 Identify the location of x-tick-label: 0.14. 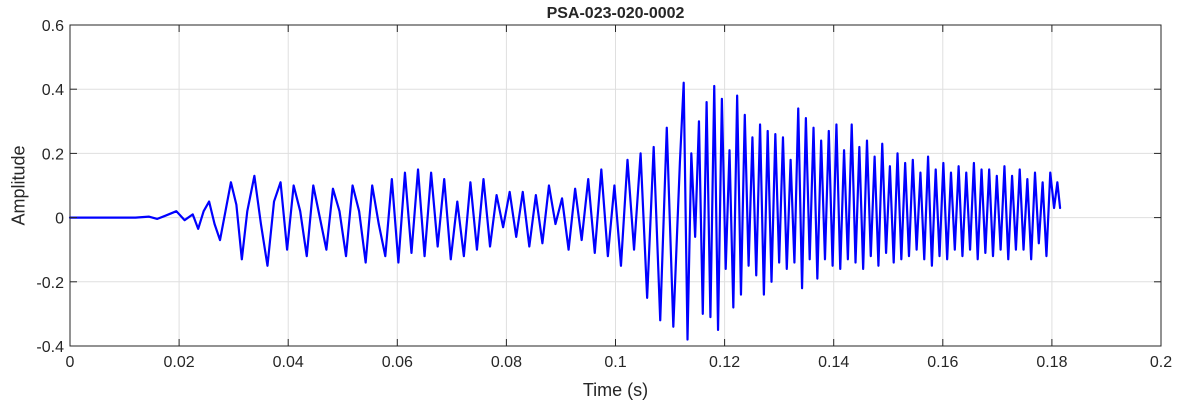
(833, 362).